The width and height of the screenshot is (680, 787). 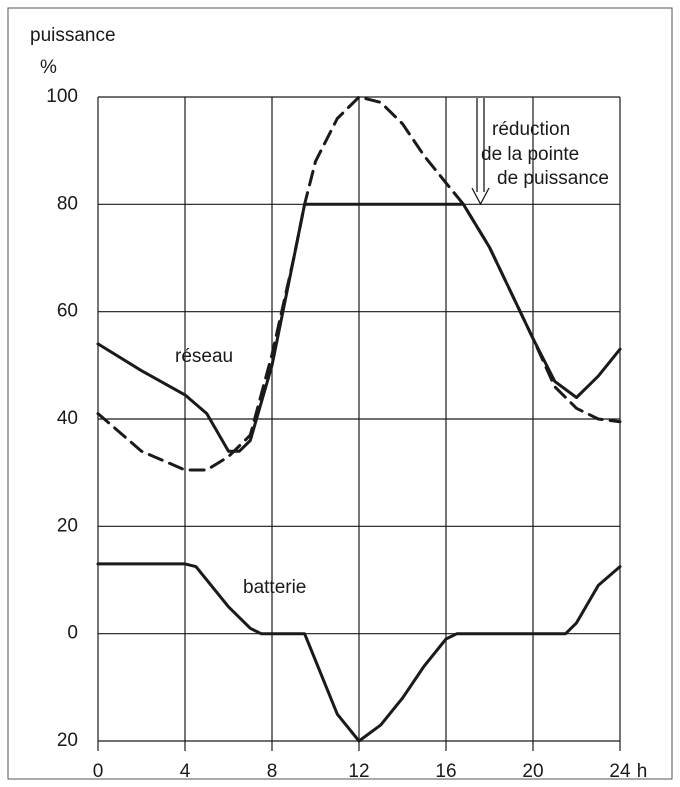 I want to click on annotation: batterie, so click(x=274, y=587).